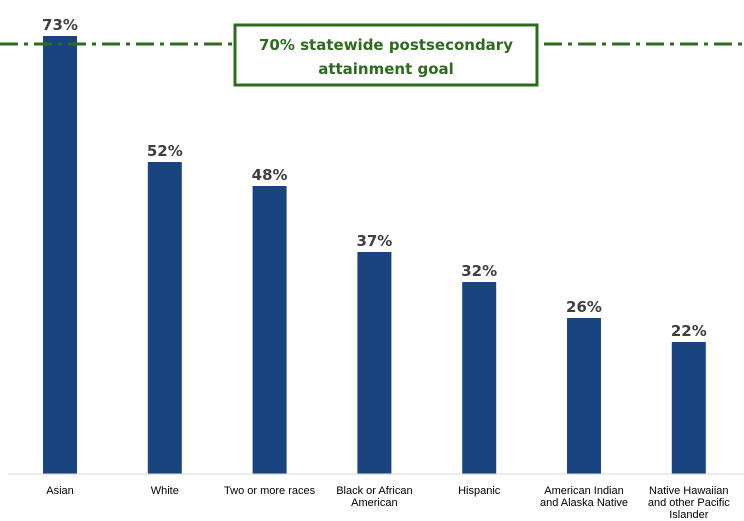 Image resolution: width=744 pixels, height=521 pixels. What do you see at coordinates (165, 491) in the screenshot?
I see `category-label-1: White` at bounding box center [165, 491].